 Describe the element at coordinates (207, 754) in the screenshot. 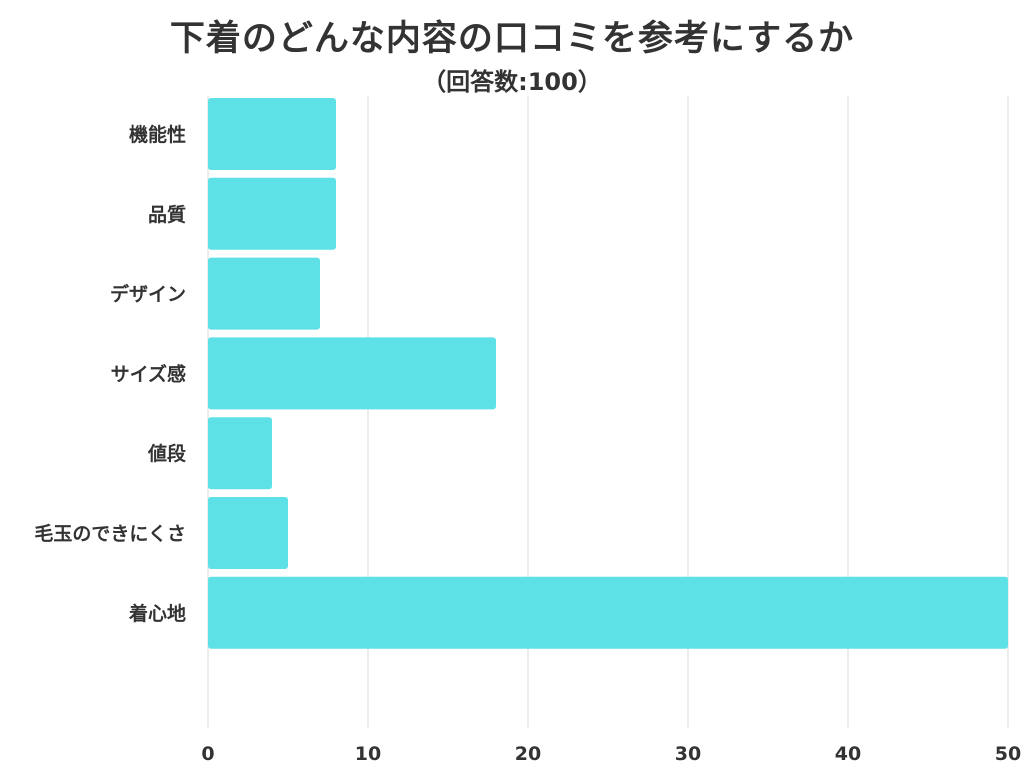

I see `x-tick-label: 0` at that location.